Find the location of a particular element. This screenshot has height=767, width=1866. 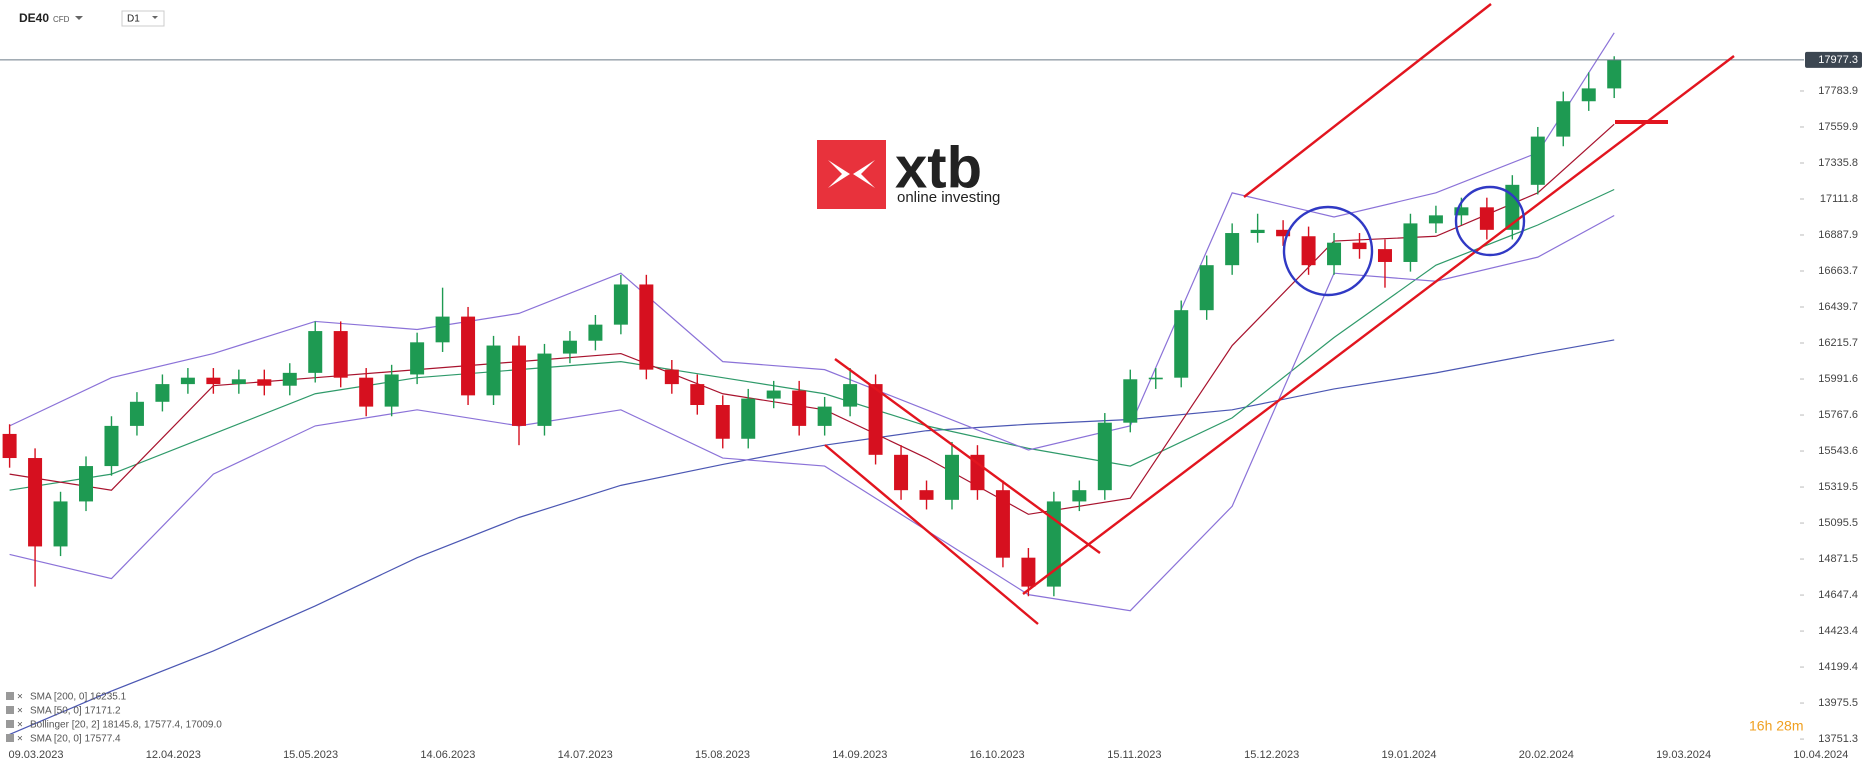

interval-dropdown is located at coordinates (155, 17).